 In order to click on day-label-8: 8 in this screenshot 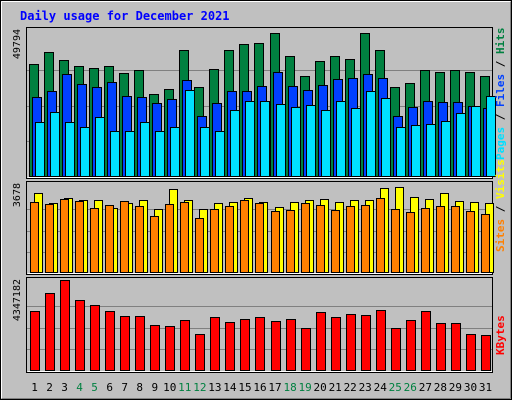, I will do `click(139, 387)`.